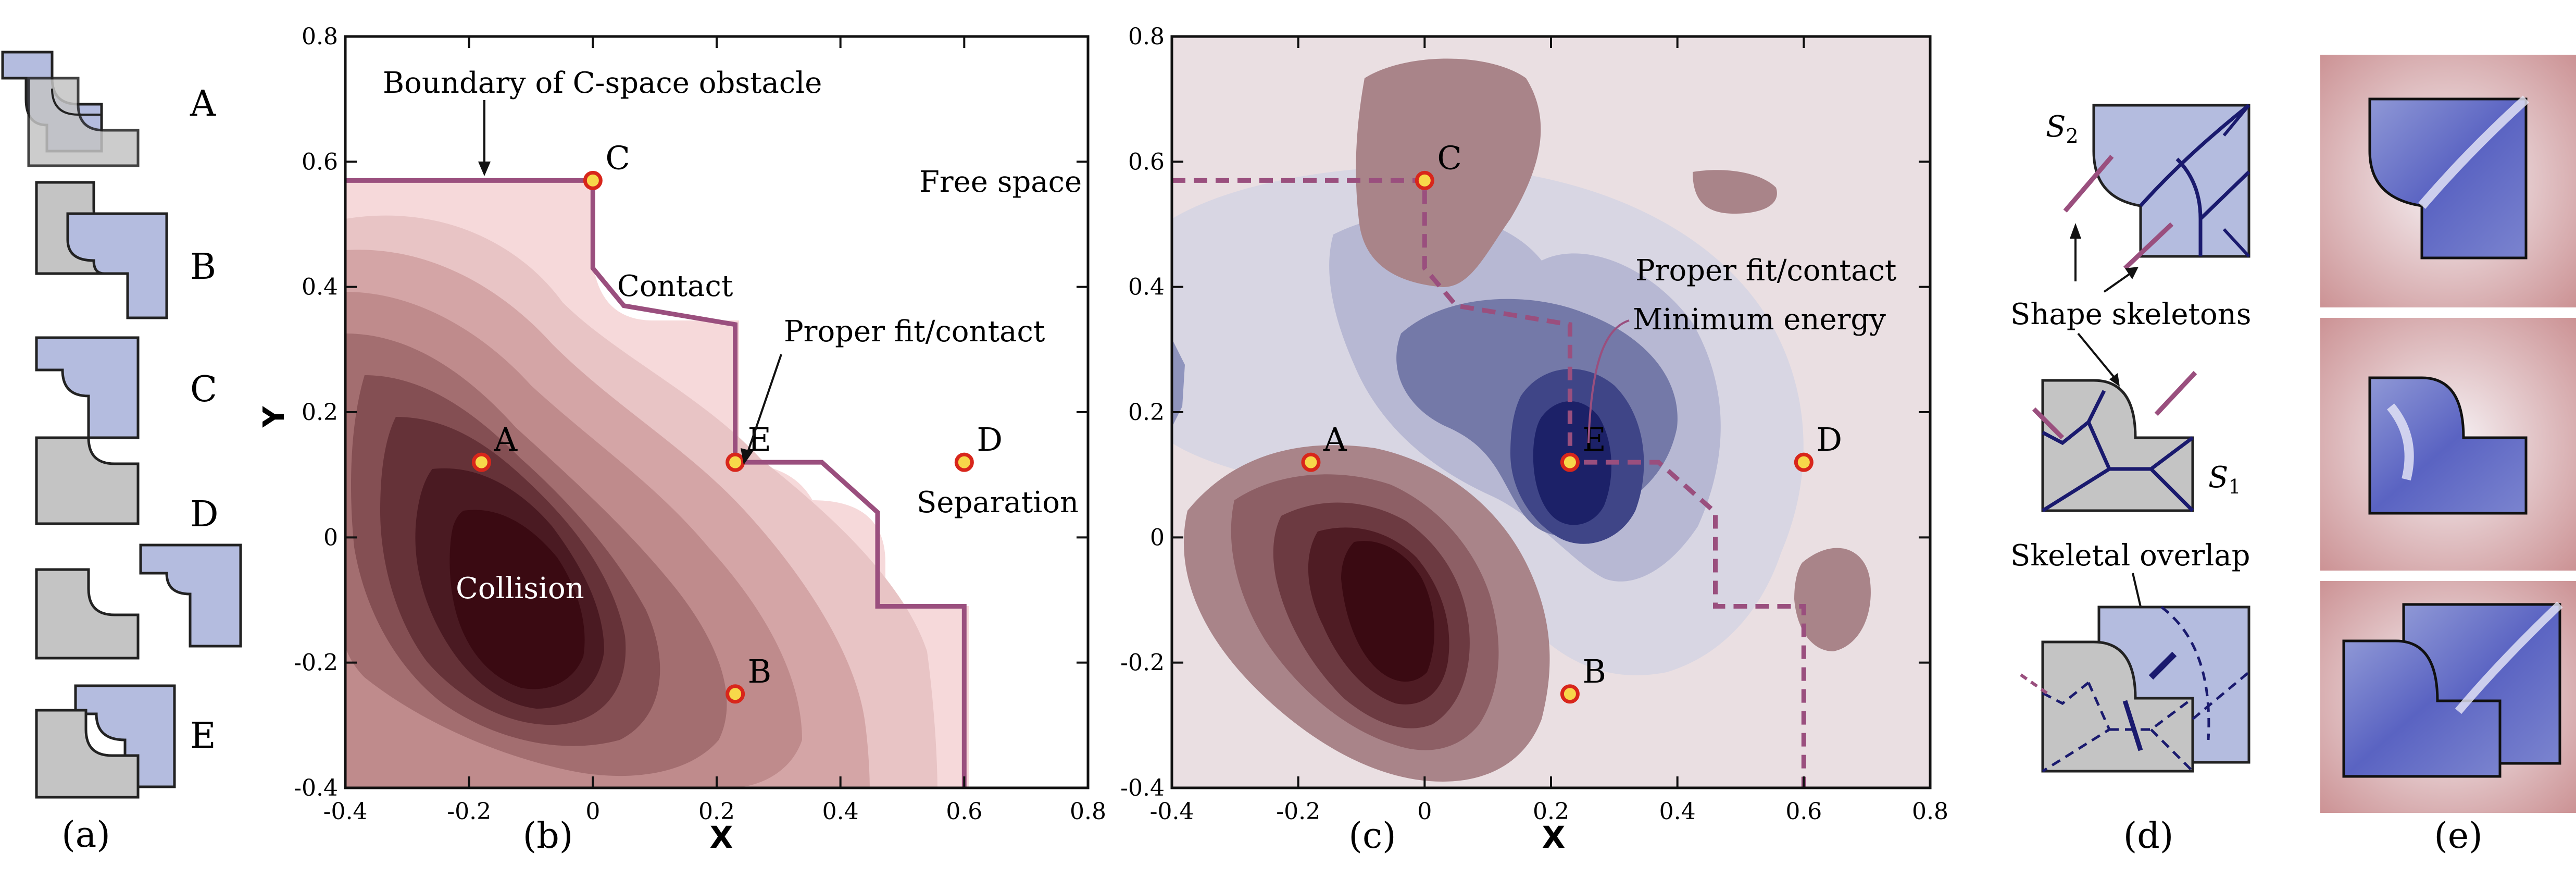  Describe the element at coordinates (2171, 181) in the screenshot. I see `shape-s2` at that location.